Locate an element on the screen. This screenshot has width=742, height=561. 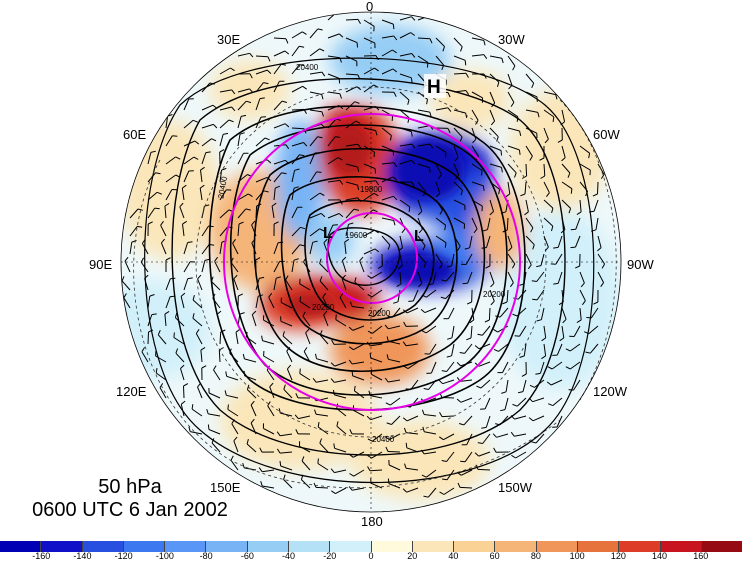
colorbar-swatch is located at coordinates (639, 546).